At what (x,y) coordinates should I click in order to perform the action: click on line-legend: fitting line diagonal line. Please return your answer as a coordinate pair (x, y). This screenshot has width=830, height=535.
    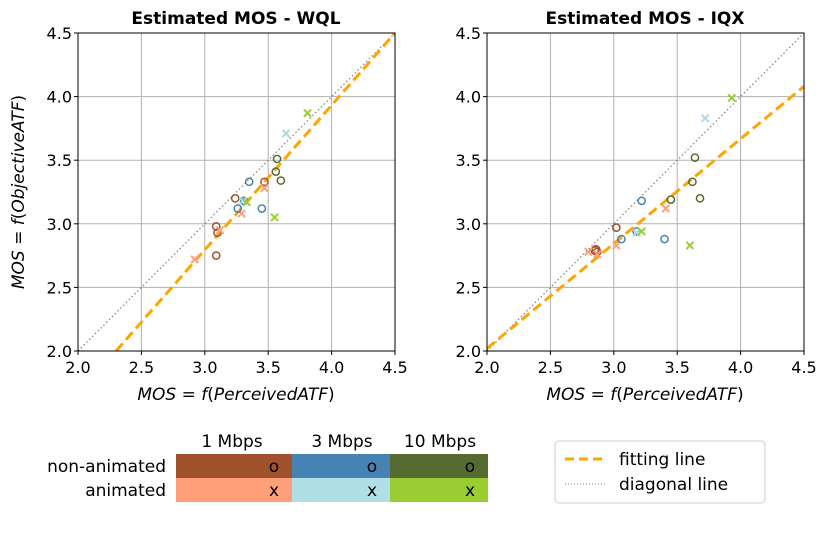
    Looking at the image, I should click on (660, 472).